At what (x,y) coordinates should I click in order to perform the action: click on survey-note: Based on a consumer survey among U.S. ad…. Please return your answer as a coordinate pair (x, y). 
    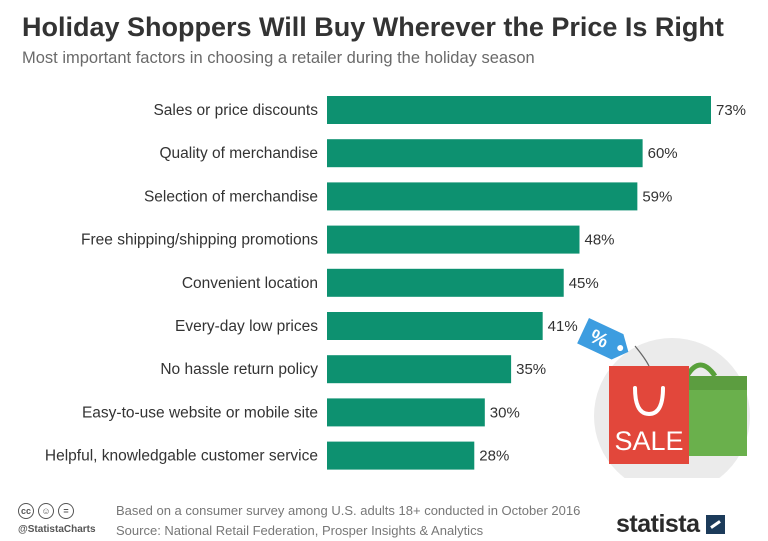
    Looking at the image, I should click on (348, 510).